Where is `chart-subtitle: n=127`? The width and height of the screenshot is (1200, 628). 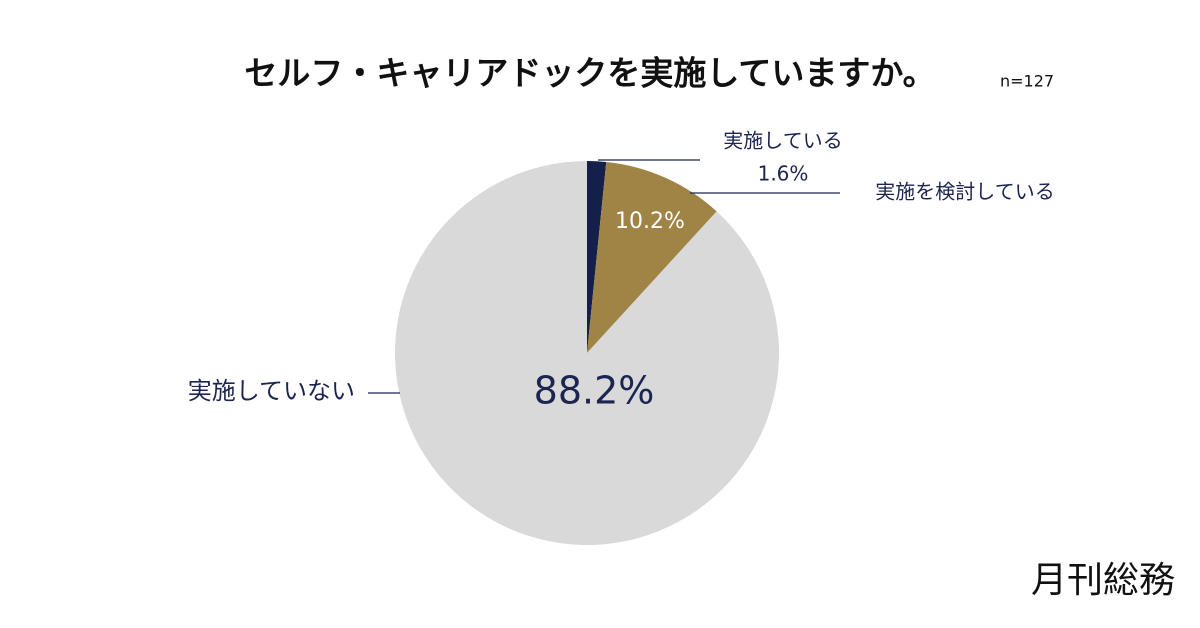
chart-subtitle: n=127 is located at coordinates (1027, 81).